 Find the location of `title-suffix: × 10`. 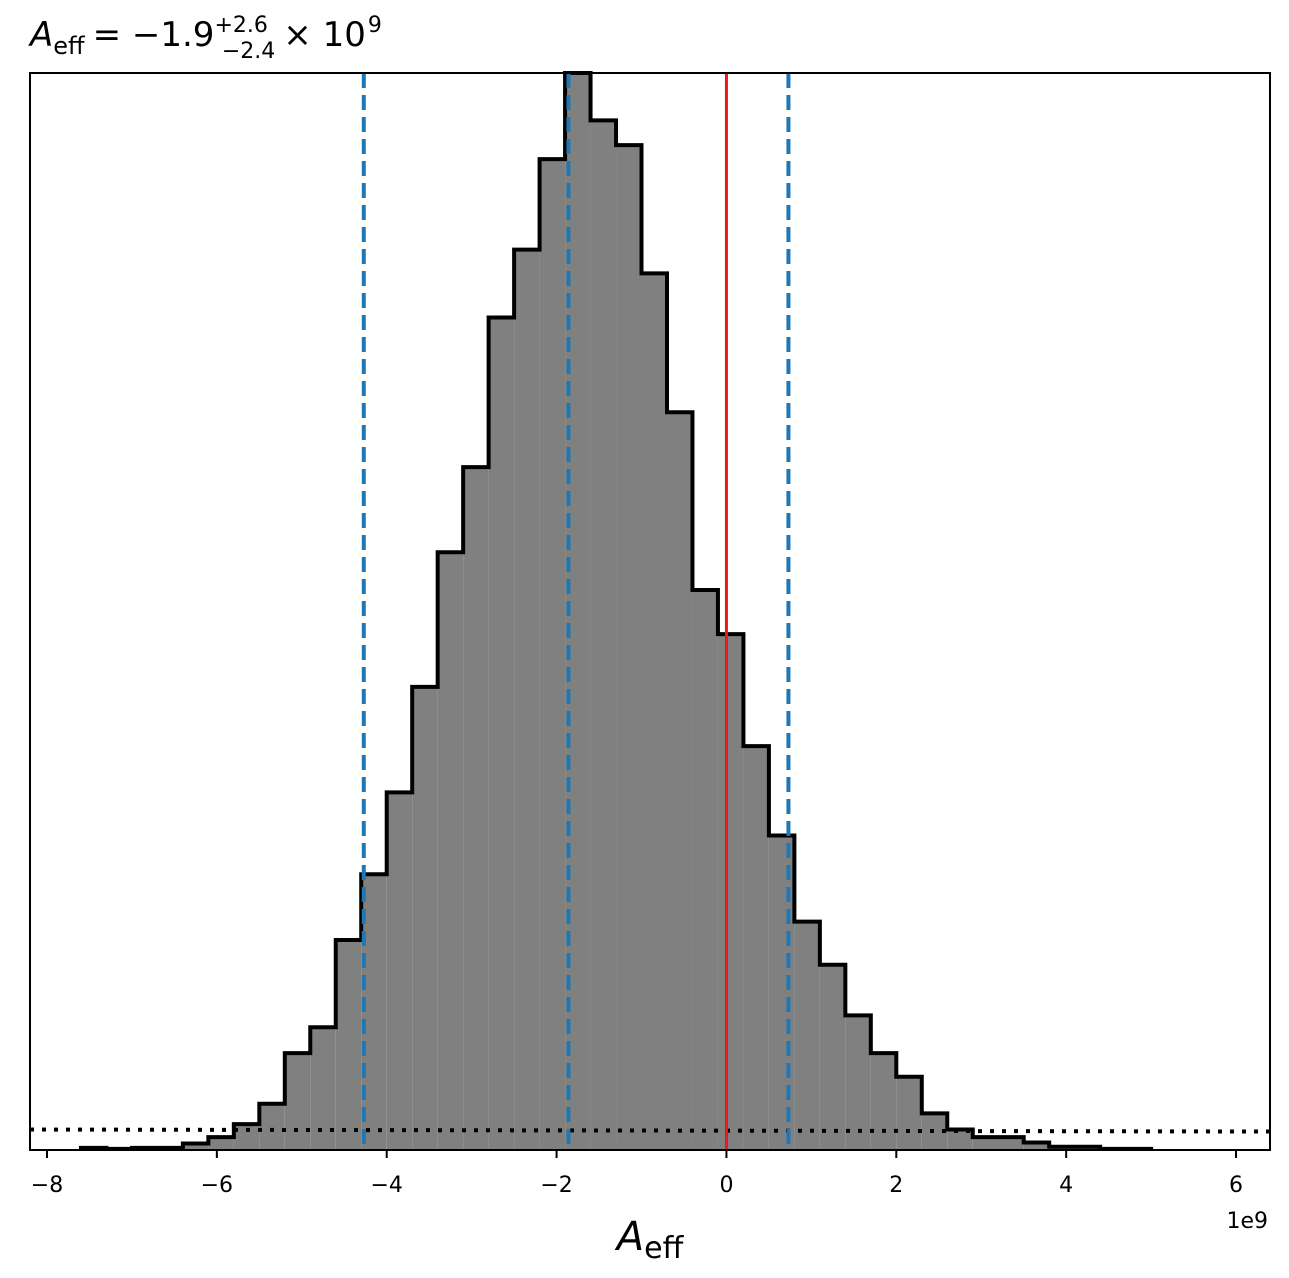

title-suffix: × 10 is located at coordinates (324, 35).